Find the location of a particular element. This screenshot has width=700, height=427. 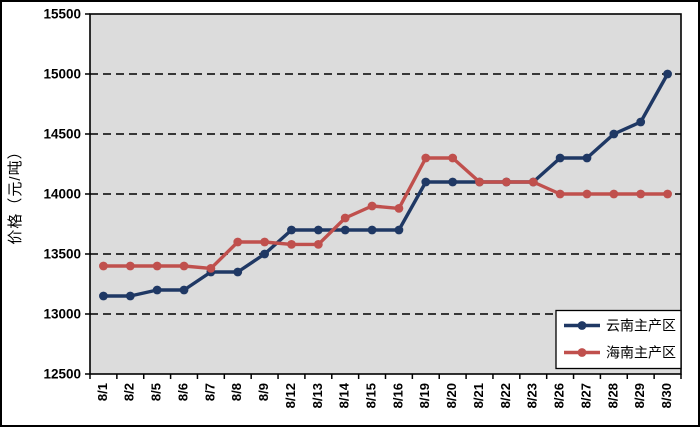

x-axis-label-8-26: 8/26 is located at coordinates (559, 395).